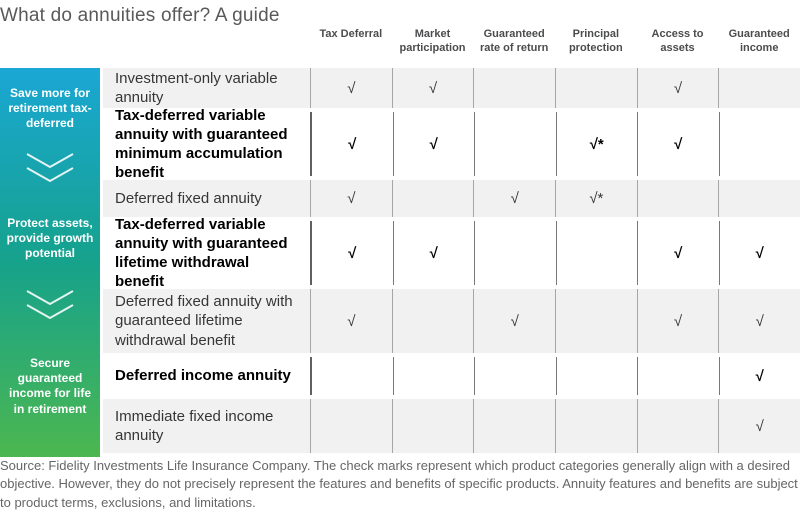 The height and width of the screenshot is (524, 800). I want to click on product-label: Deferred income annuity, so click(203, 376).